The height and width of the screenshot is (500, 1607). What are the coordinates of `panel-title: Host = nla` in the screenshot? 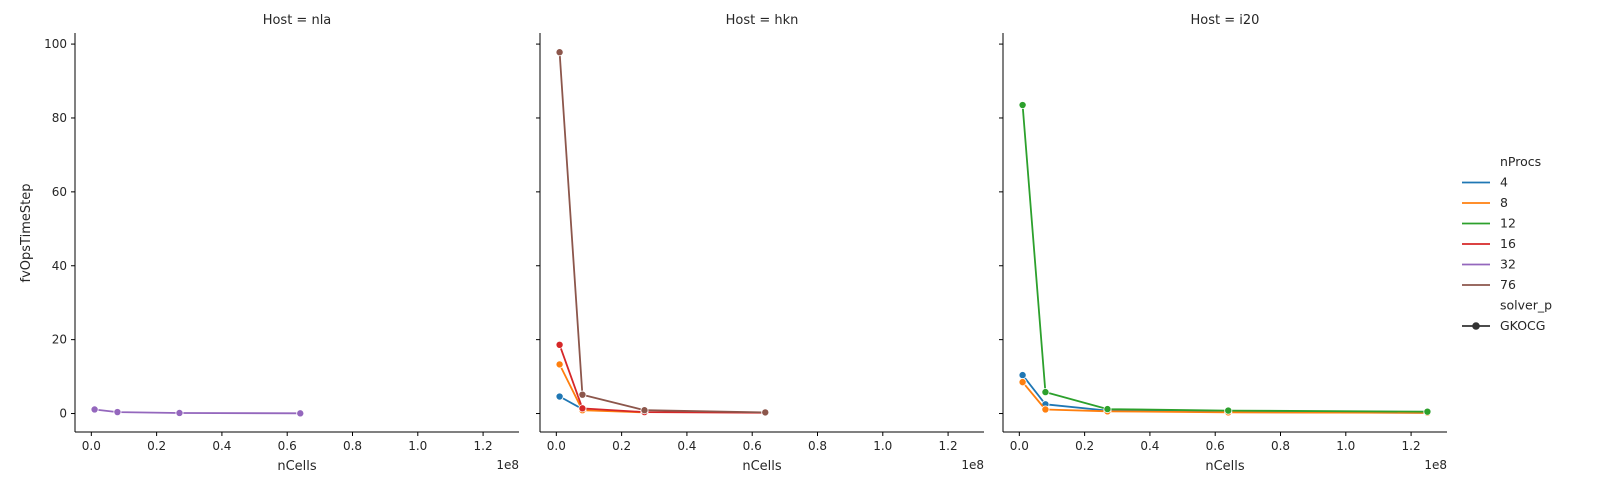 It's located at (297, 20).